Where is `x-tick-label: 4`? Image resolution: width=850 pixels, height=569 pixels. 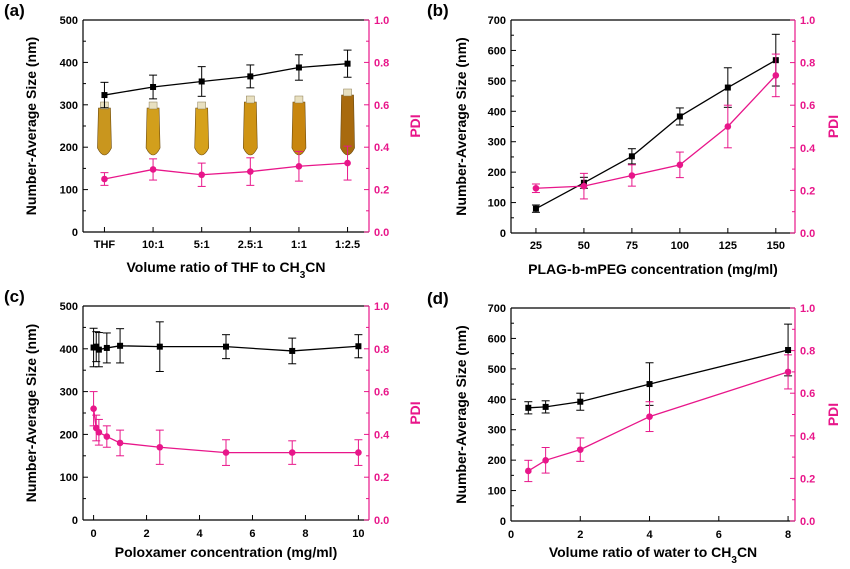 x-tick-label: 4 is located at coordinates (649, 535).